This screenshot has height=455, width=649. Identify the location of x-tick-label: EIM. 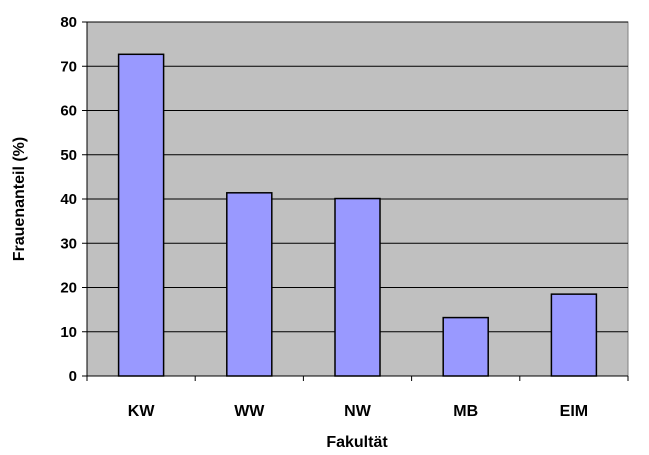
(574, 411).